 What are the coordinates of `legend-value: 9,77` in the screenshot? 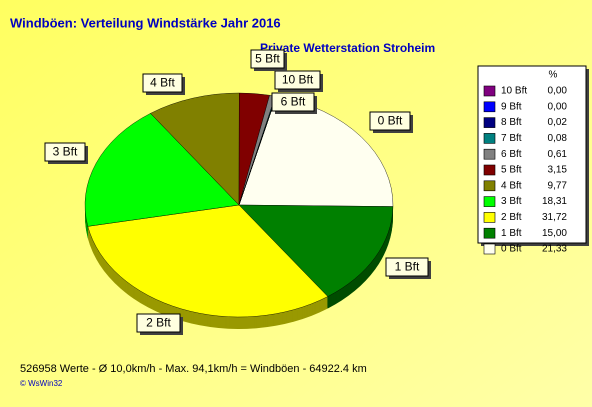 It's located at (558, 185).